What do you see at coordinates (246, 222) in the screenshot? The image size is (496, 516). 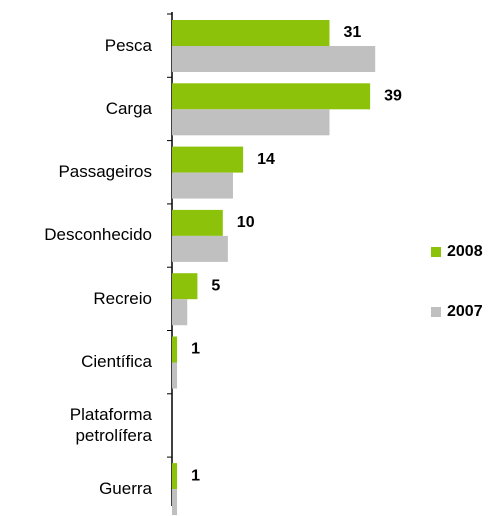 I see `value-label: 10` at bounding box center [246, 222].